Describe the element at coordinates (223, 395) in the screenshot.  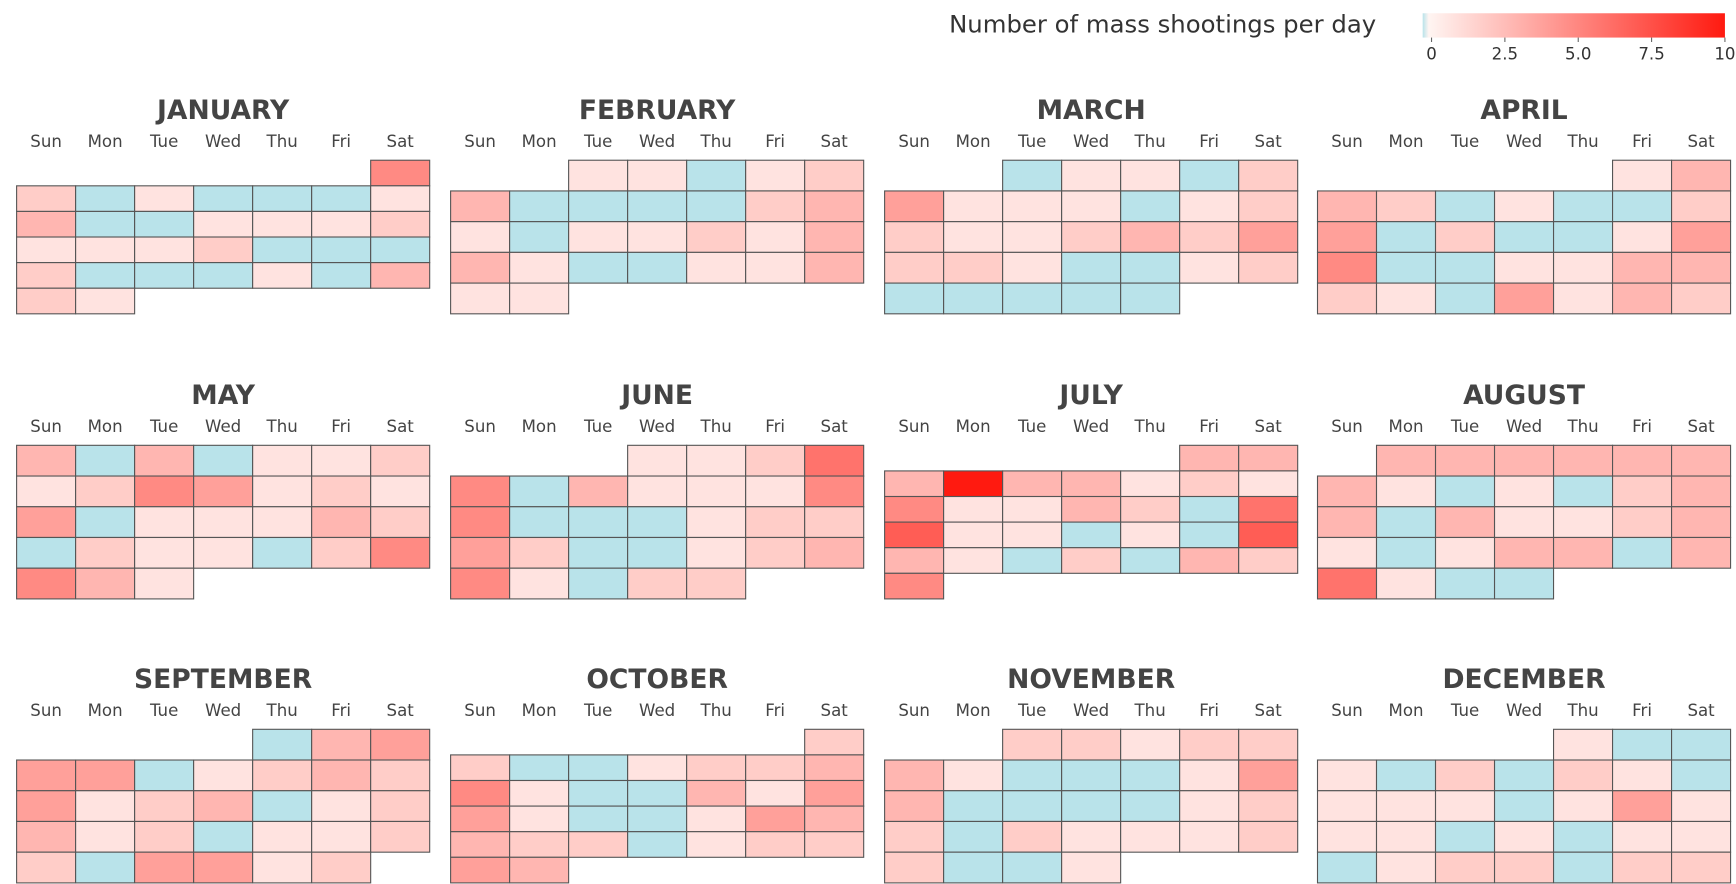
I see `month-title: MAY` at that location.